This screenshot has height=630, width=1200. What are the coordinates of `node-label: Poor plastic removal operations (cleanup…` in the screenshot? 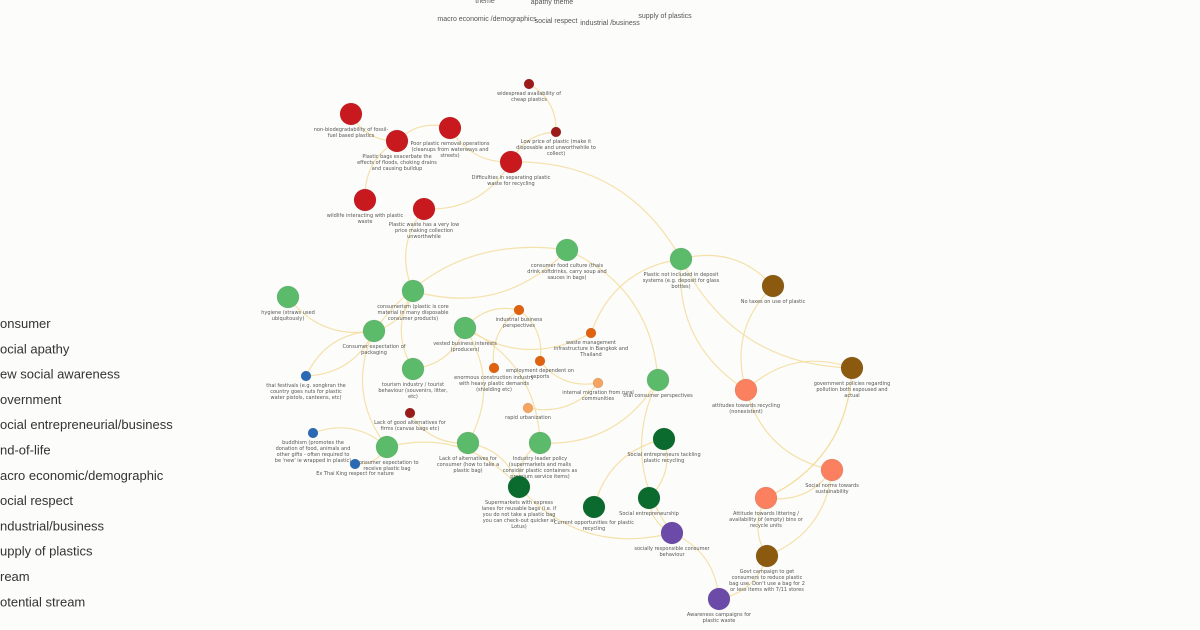 It's located at (450, 150).